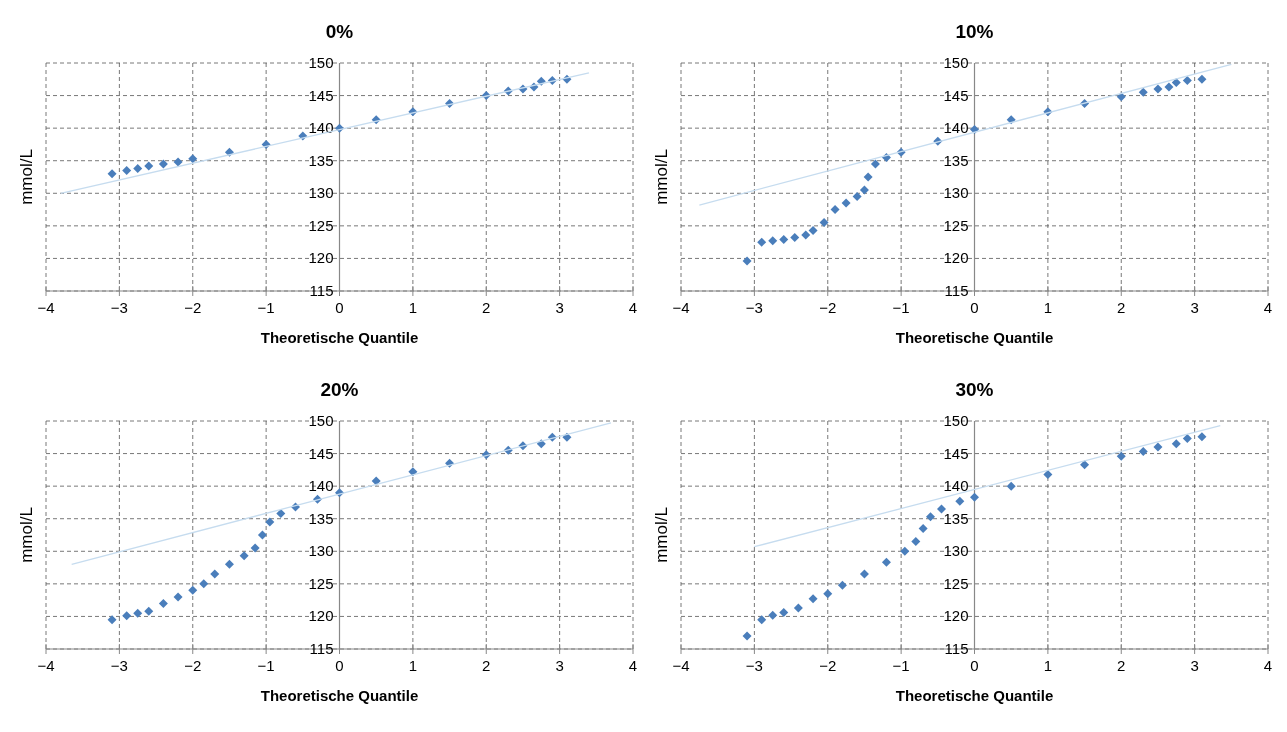  Describe the element at coordinates (974, 389) in the screenshot. I see `chart-title: 30%` at that location.